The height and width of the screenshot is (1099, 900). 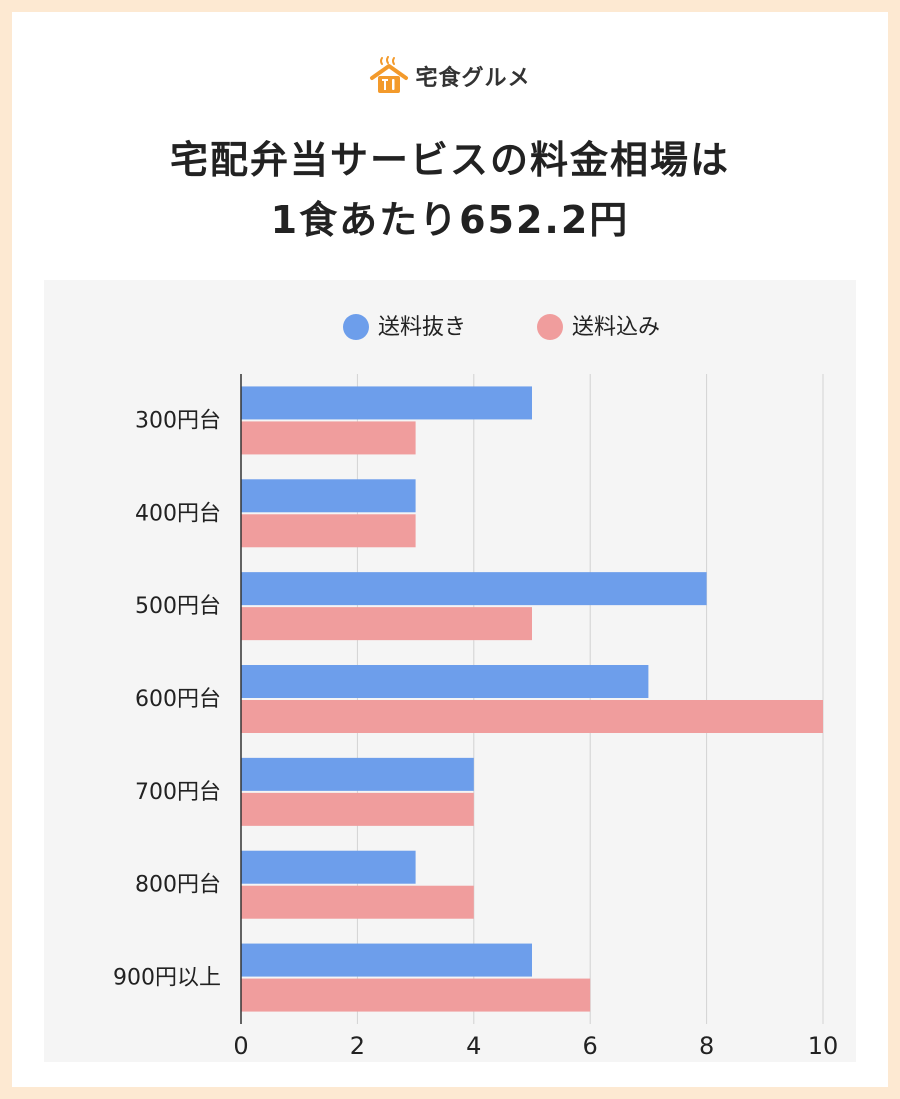 What do you see at coordinates (450, 220) in the screenshot?
I see `title-line-2: 1食あたり652.2円` at bounding box center [450, 220].